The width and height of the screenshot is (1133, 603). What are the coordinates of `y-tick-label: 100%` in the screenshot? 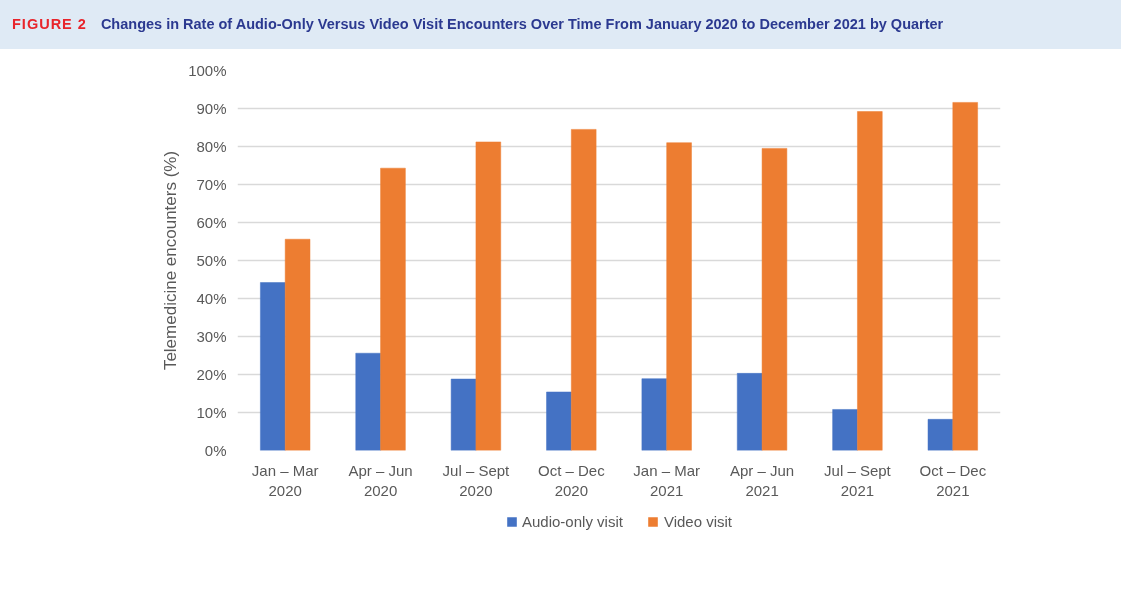 It's located at (207, 70).